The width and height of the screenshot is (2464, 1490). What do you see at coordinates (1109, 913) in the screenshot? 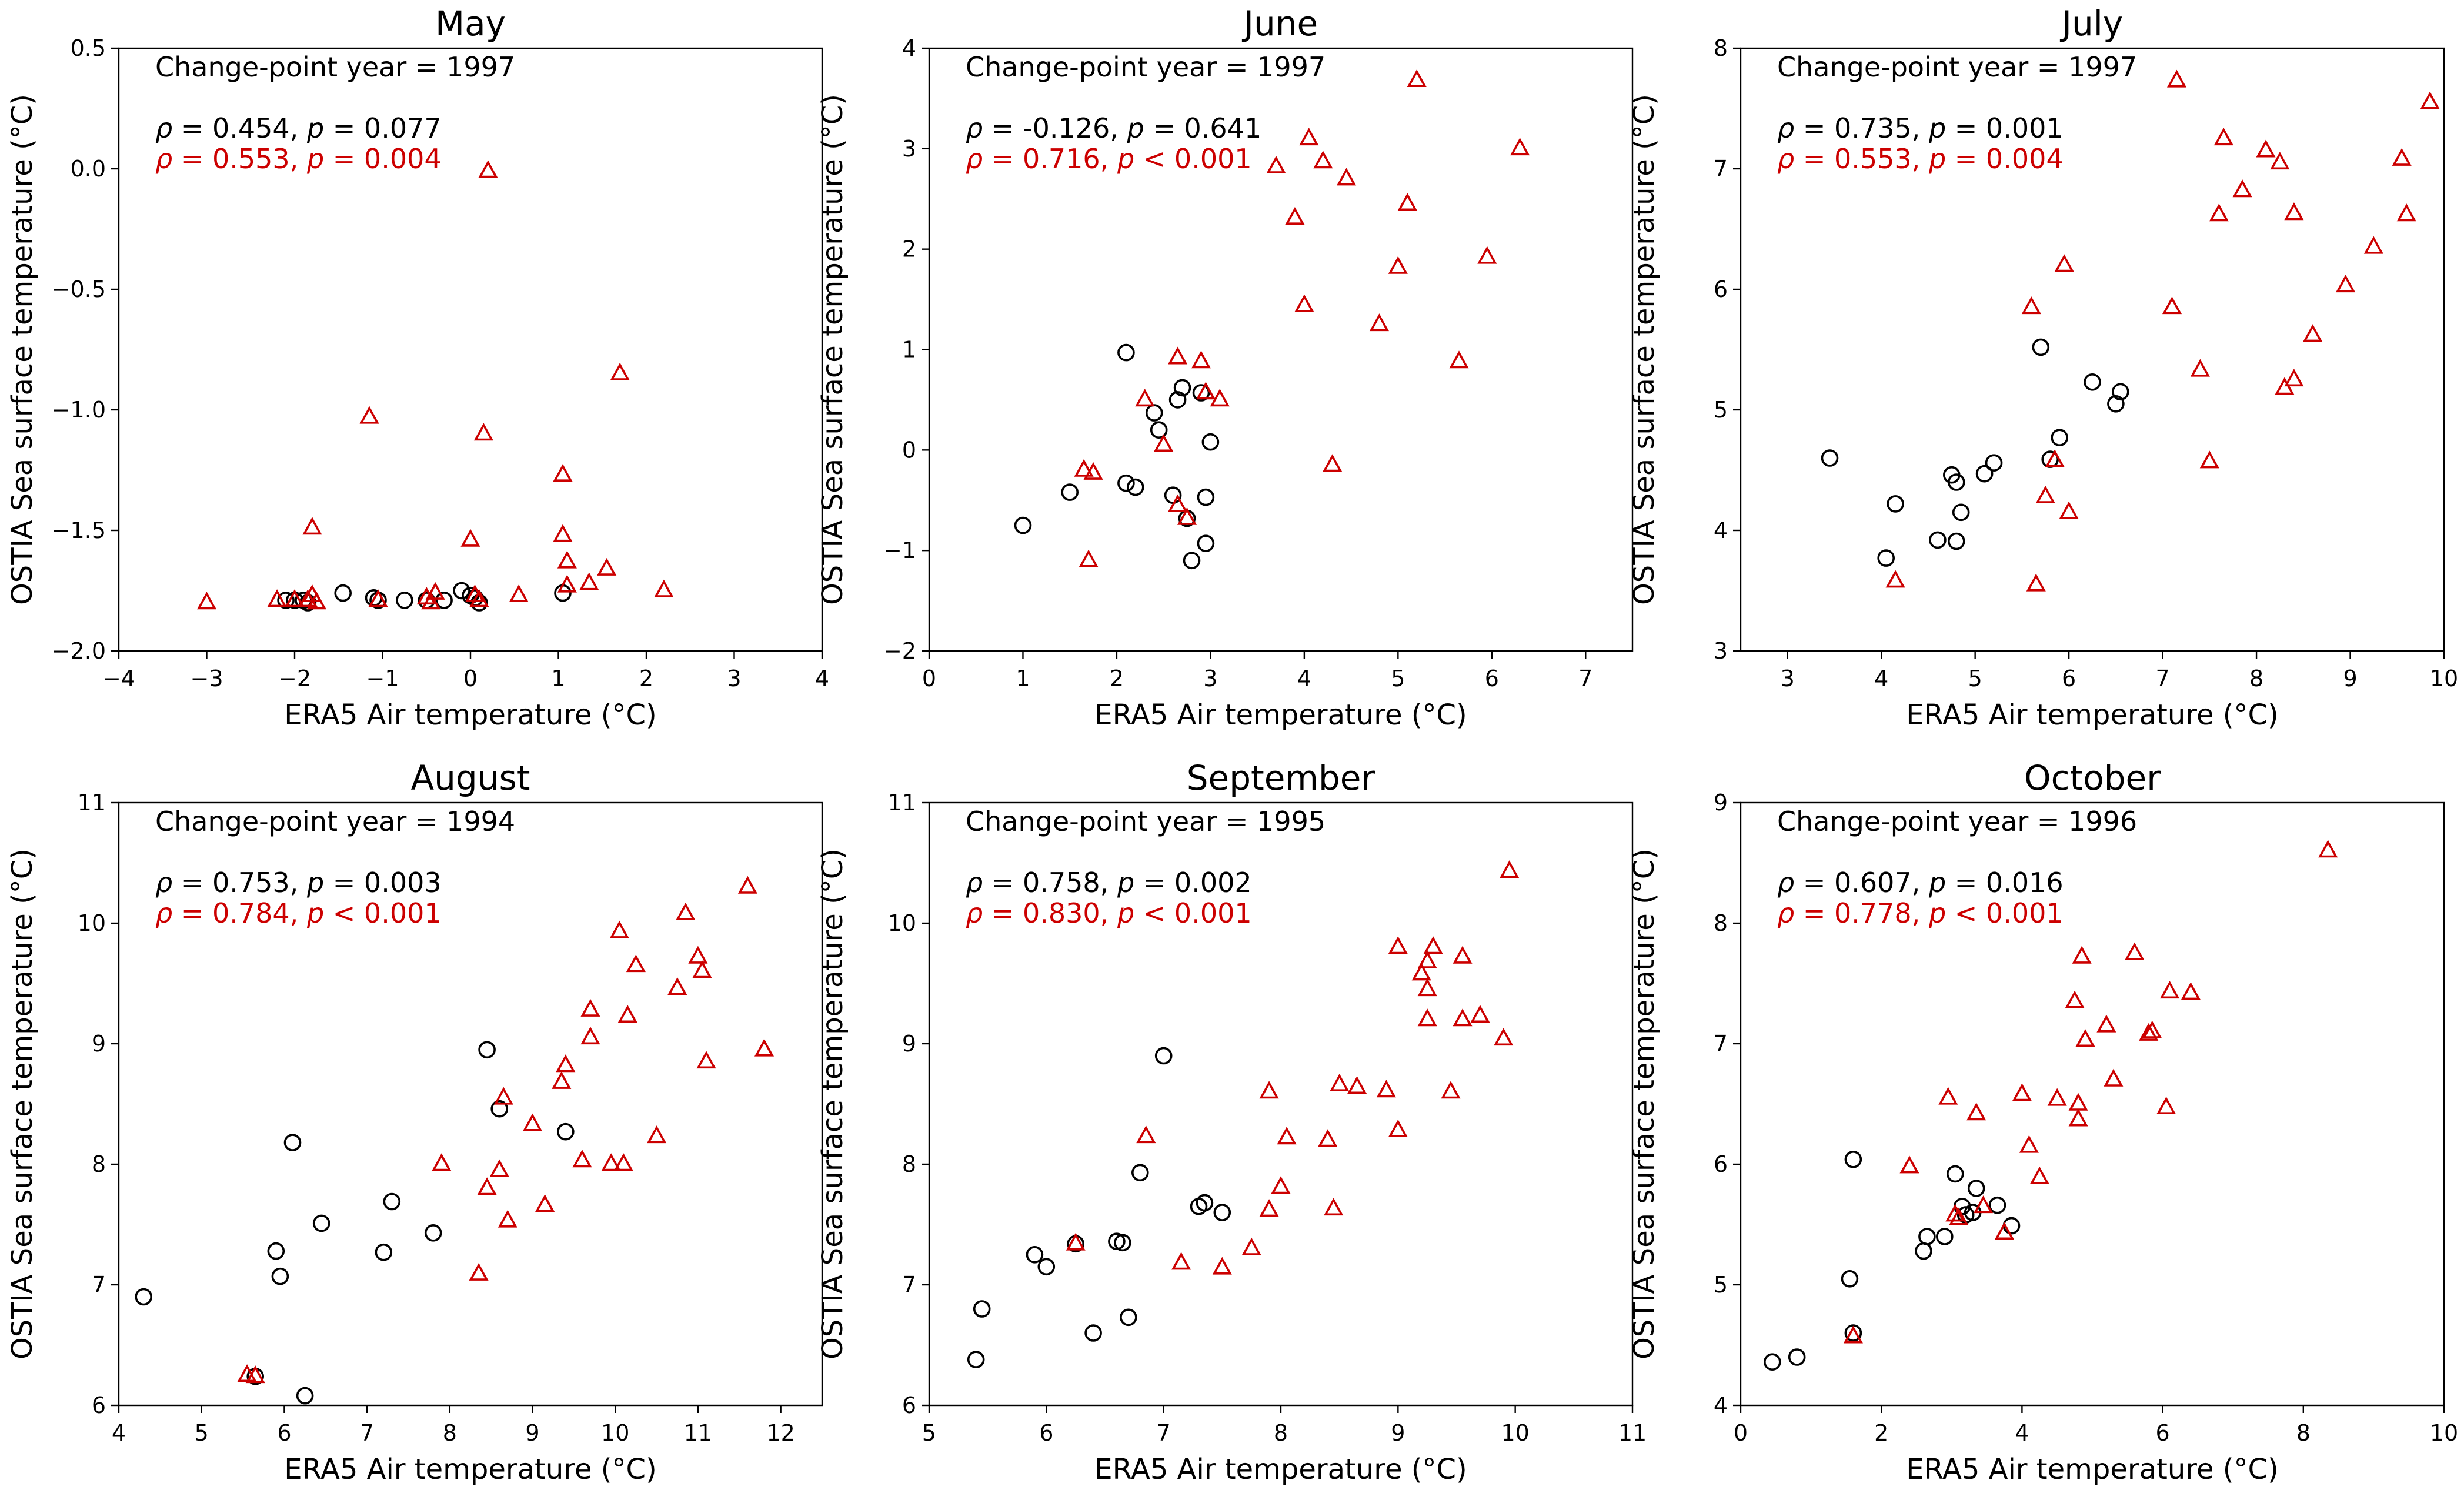
I see `stats-after: ρ = 0.830, p < 0.001` at bounding box center [1109, 913].